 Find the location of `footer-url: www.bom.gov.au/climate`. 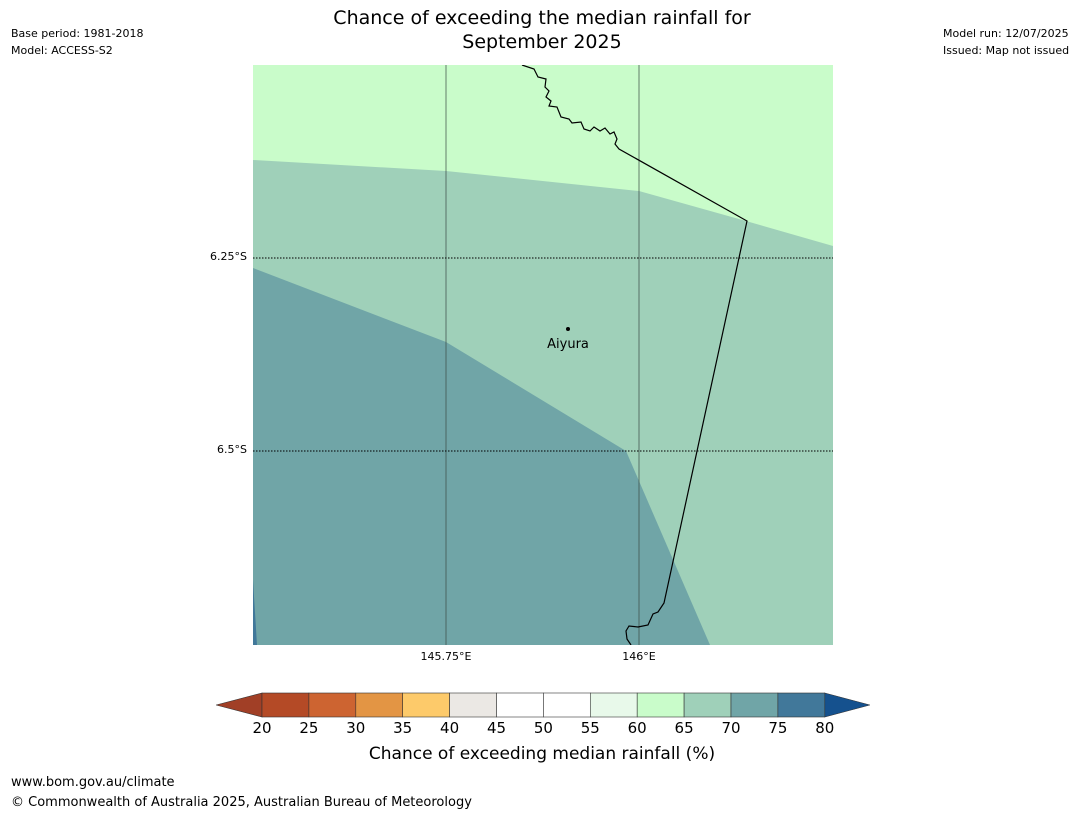

footer-url: www.bom.gov.au/climate is located at coordinates (93, 782).